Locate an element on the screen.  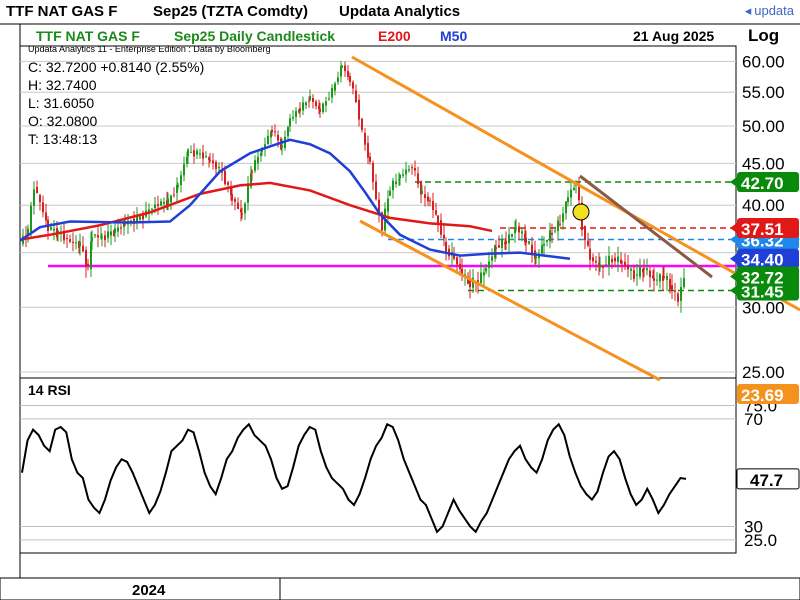
e200-label: E200 is located at coordinates (394, 36).